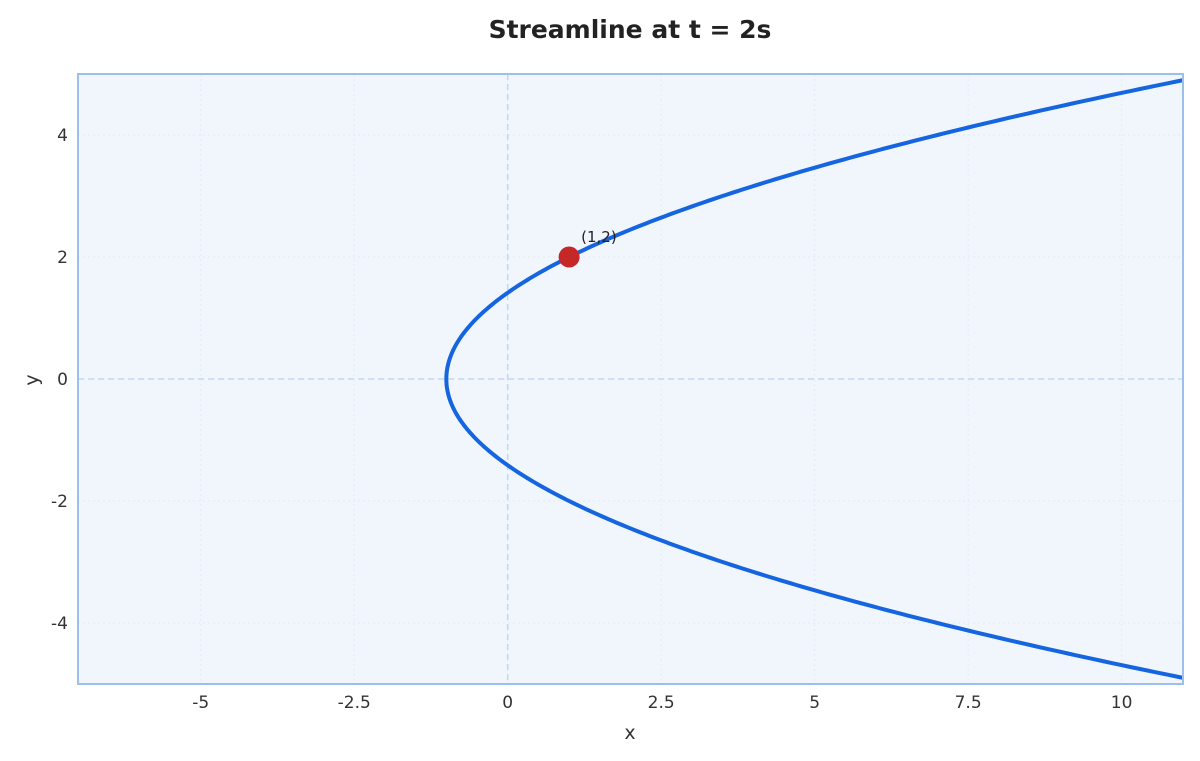 The width and height of the screenshot is (1200, 761). What do you see at coordinates (59, 624) in the screenshot?
I see `y-tick-label: -4` at bounding box center [59, 624].